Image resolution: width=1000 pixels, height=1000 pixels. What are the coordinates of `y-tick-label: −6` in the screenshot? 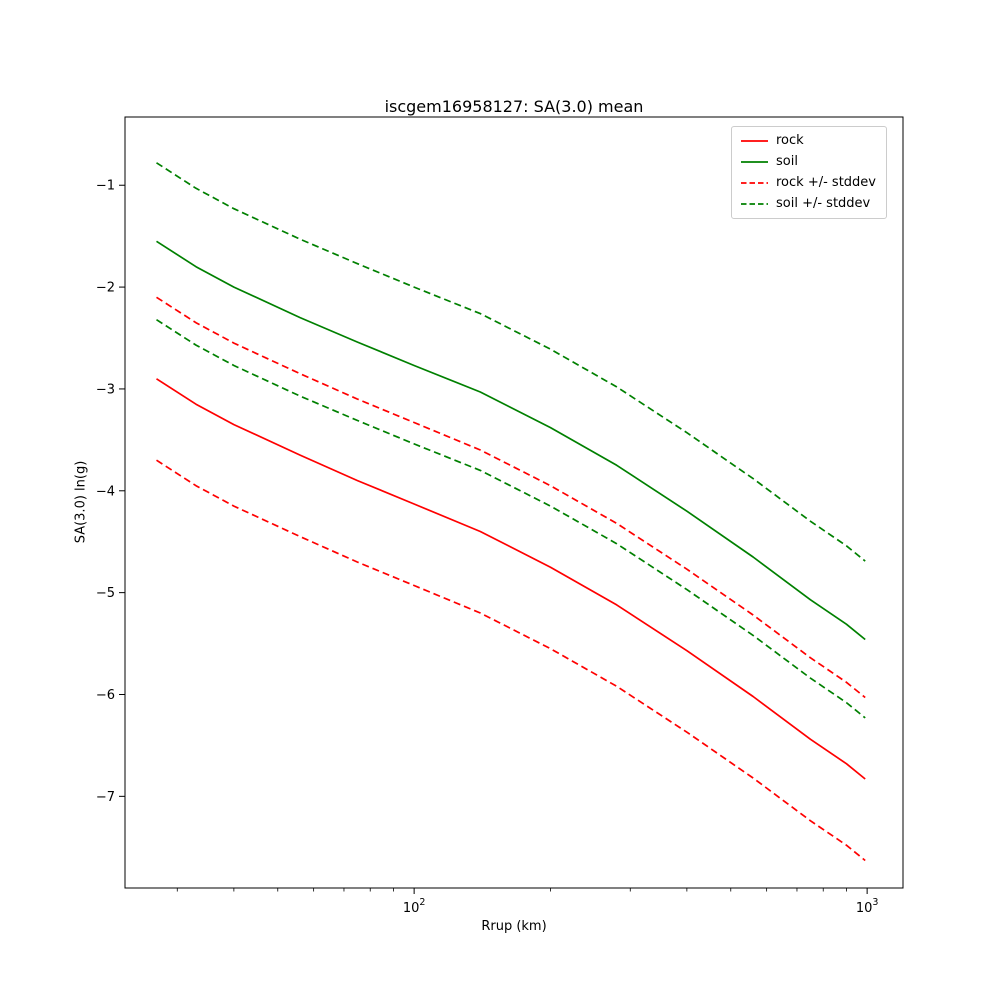 It's located at (105, 695).